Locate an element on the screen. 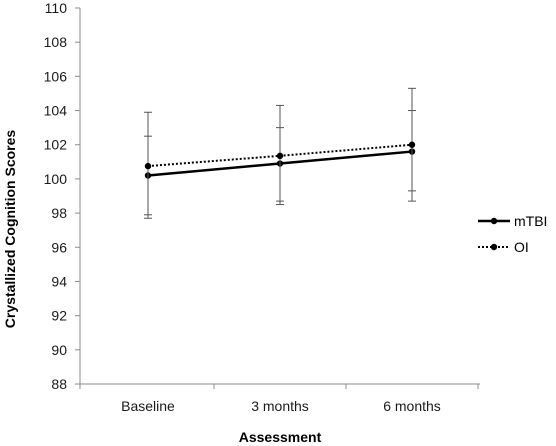 The width and height of the screenshot is (556, 446). x-tick-label: 3 months is located at coordinates (280, 406).